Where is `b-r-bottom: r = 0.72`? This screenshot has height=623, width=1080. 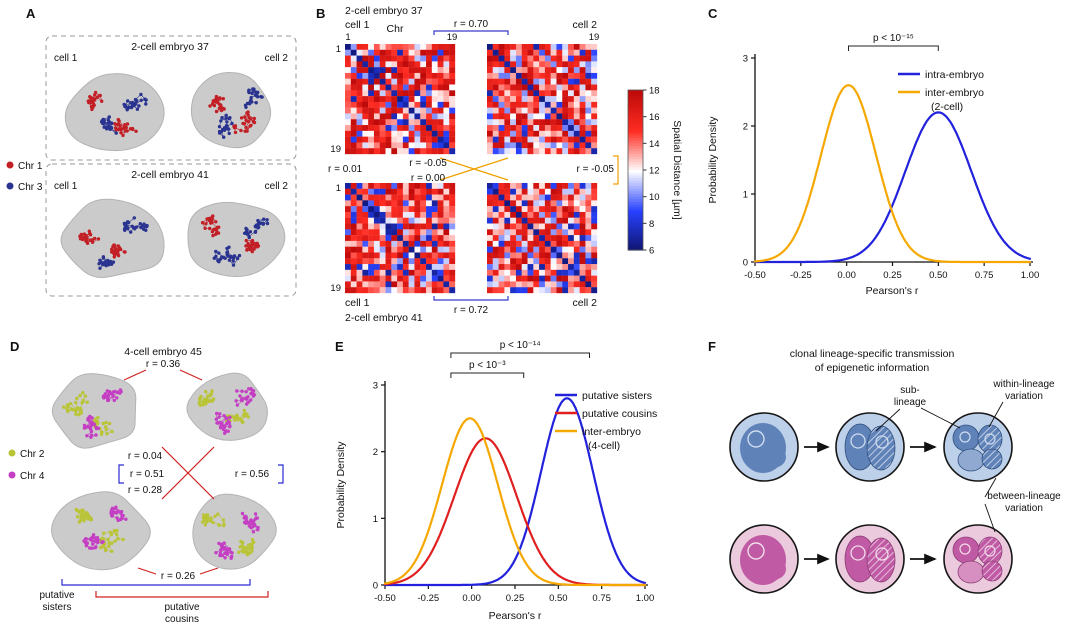
b-r-bottom: r = 0.72 is located at coordinates (471, 310).